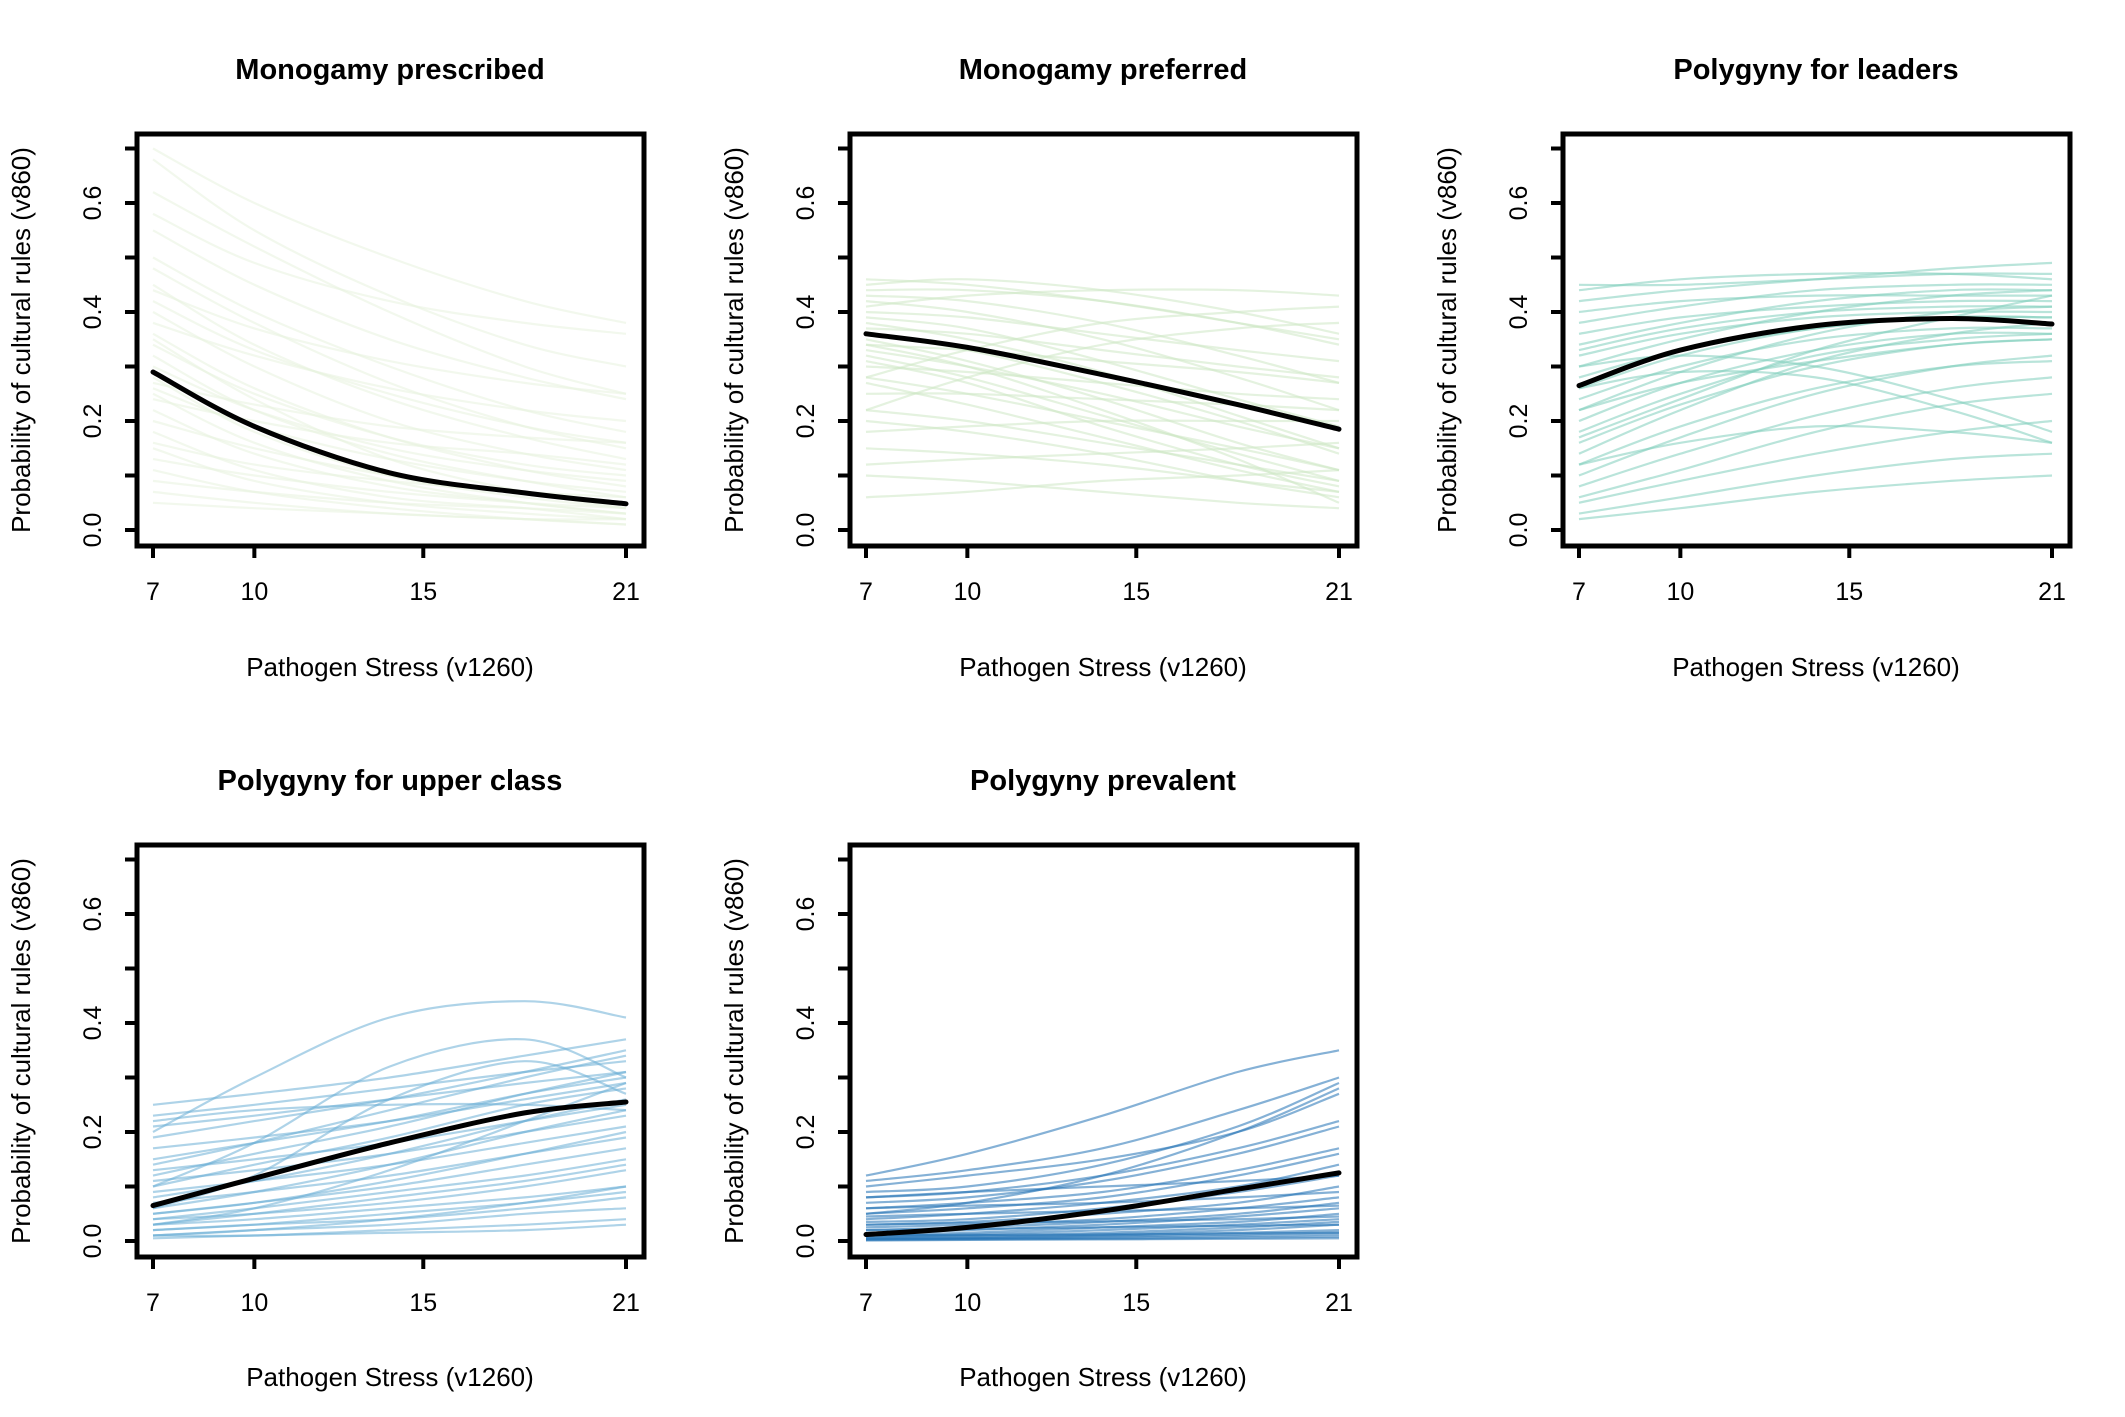 The image size is (2125, 1417). Describe the element at coordinates (1103, 70) in the screenshot. I see `panel-title: Monogamy preferred` at that location.